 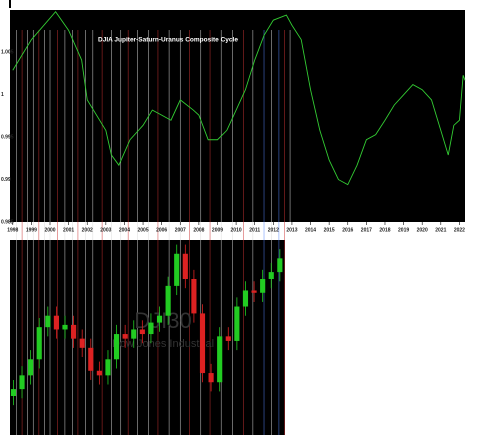 What do you see at coordinates (180, 230) in the screenshot?
I see `x-tick-label: 2007` at bounding box center [180, 230].